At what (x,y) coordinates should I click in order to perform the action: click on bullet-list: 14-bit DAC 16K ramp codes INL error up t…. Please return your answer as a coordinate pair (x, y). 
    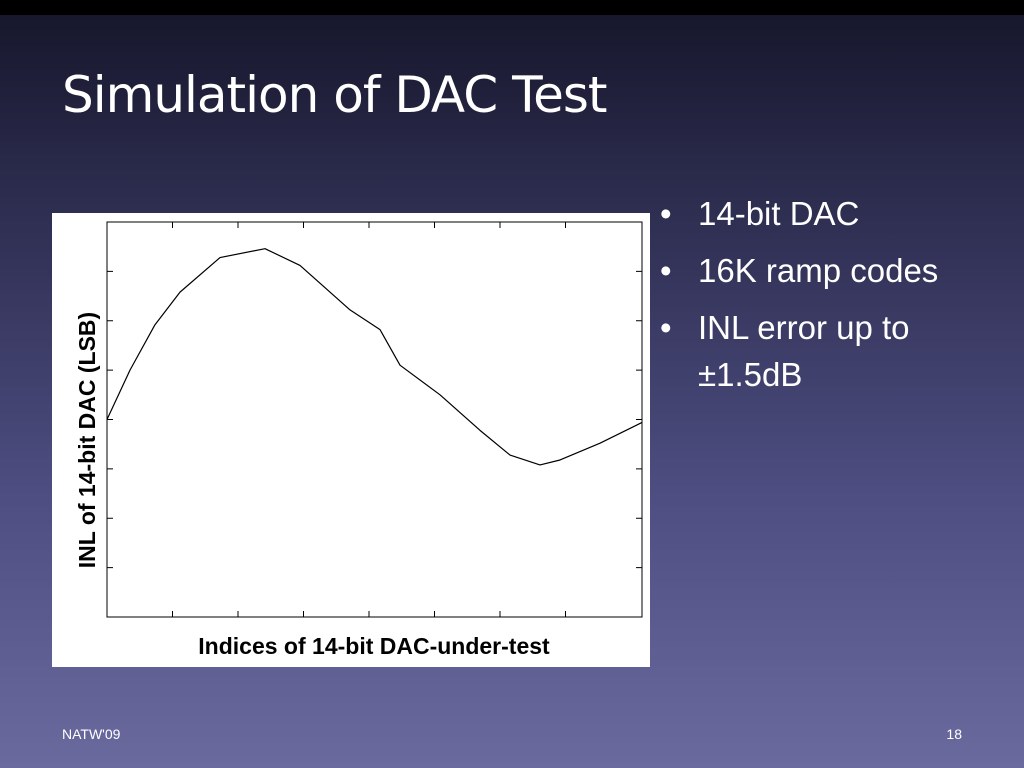
    Looking at the image, I should click on (830, 299).